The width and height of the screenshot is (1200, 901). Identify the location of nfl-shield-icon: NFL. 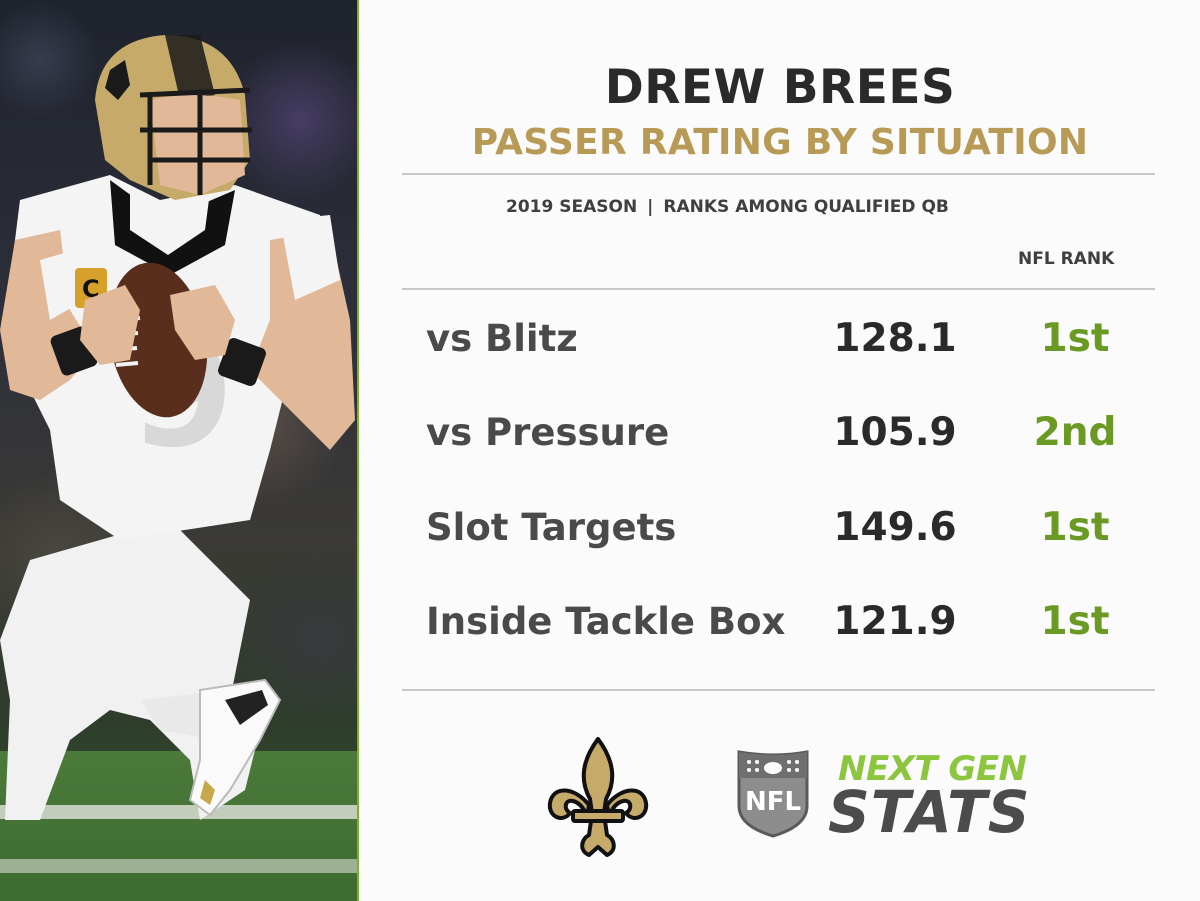
(773, 794).